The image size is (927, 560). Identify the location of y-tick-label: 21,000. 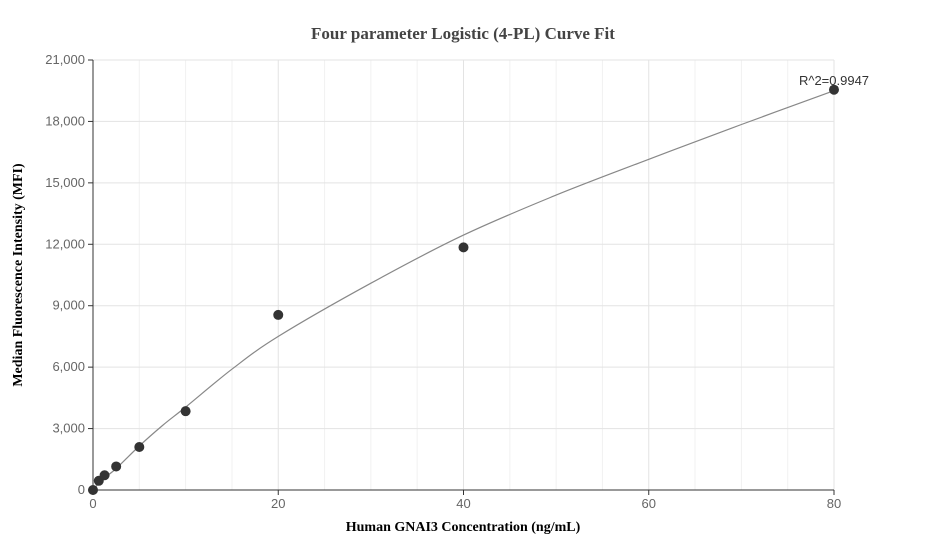
(65, 59).